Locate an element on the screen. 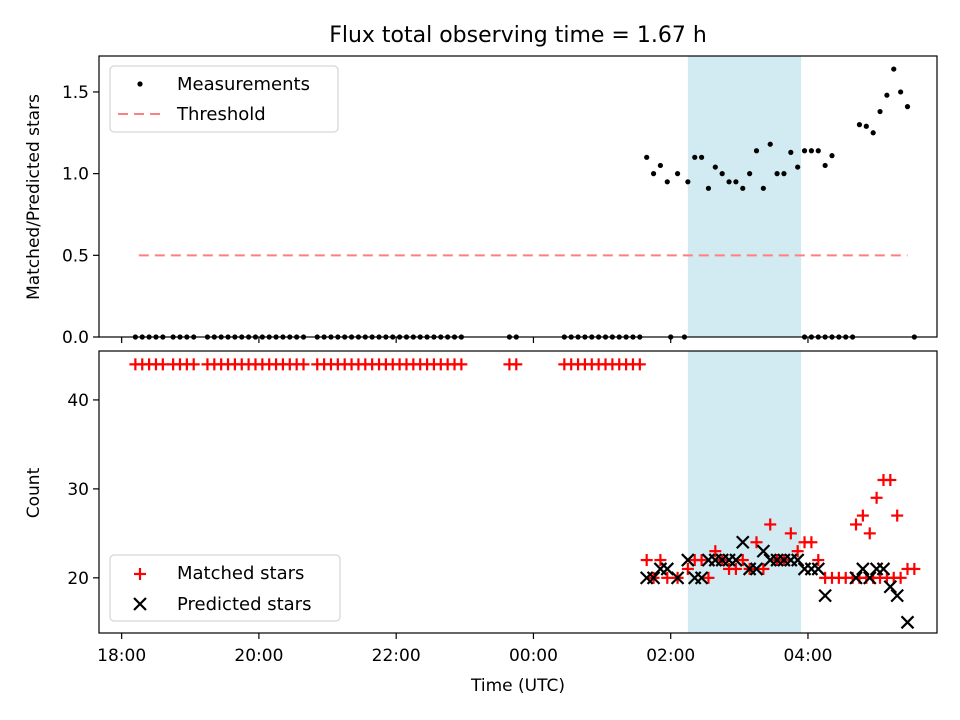 Image resolution: width=960 pixels, height=720 pixels. bottom-ytick-label: 40 is located at coordinates (78, 401).